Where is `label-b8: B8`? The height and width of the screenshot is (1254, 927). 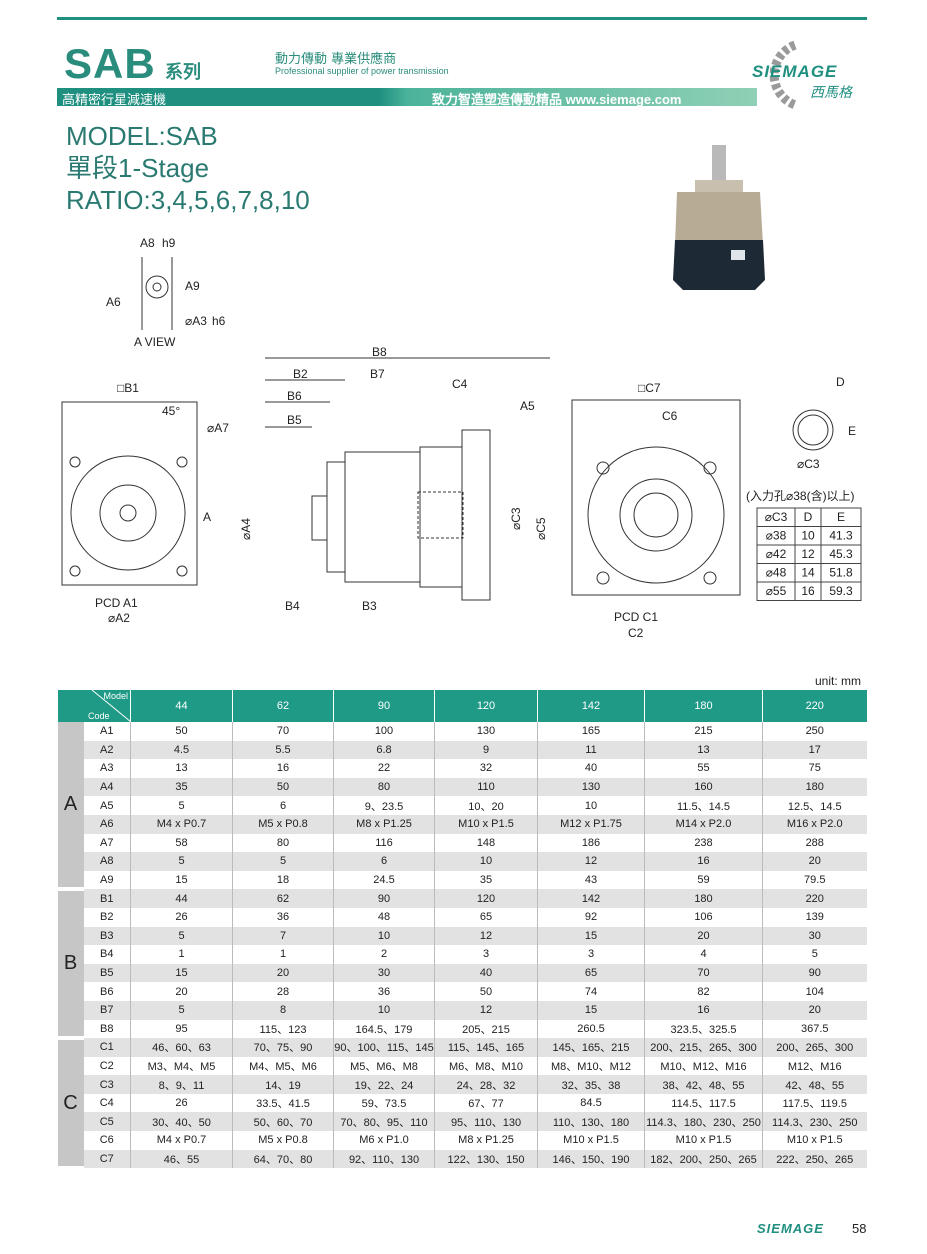
label-b8: B8 is located at coordinates (379, 352).